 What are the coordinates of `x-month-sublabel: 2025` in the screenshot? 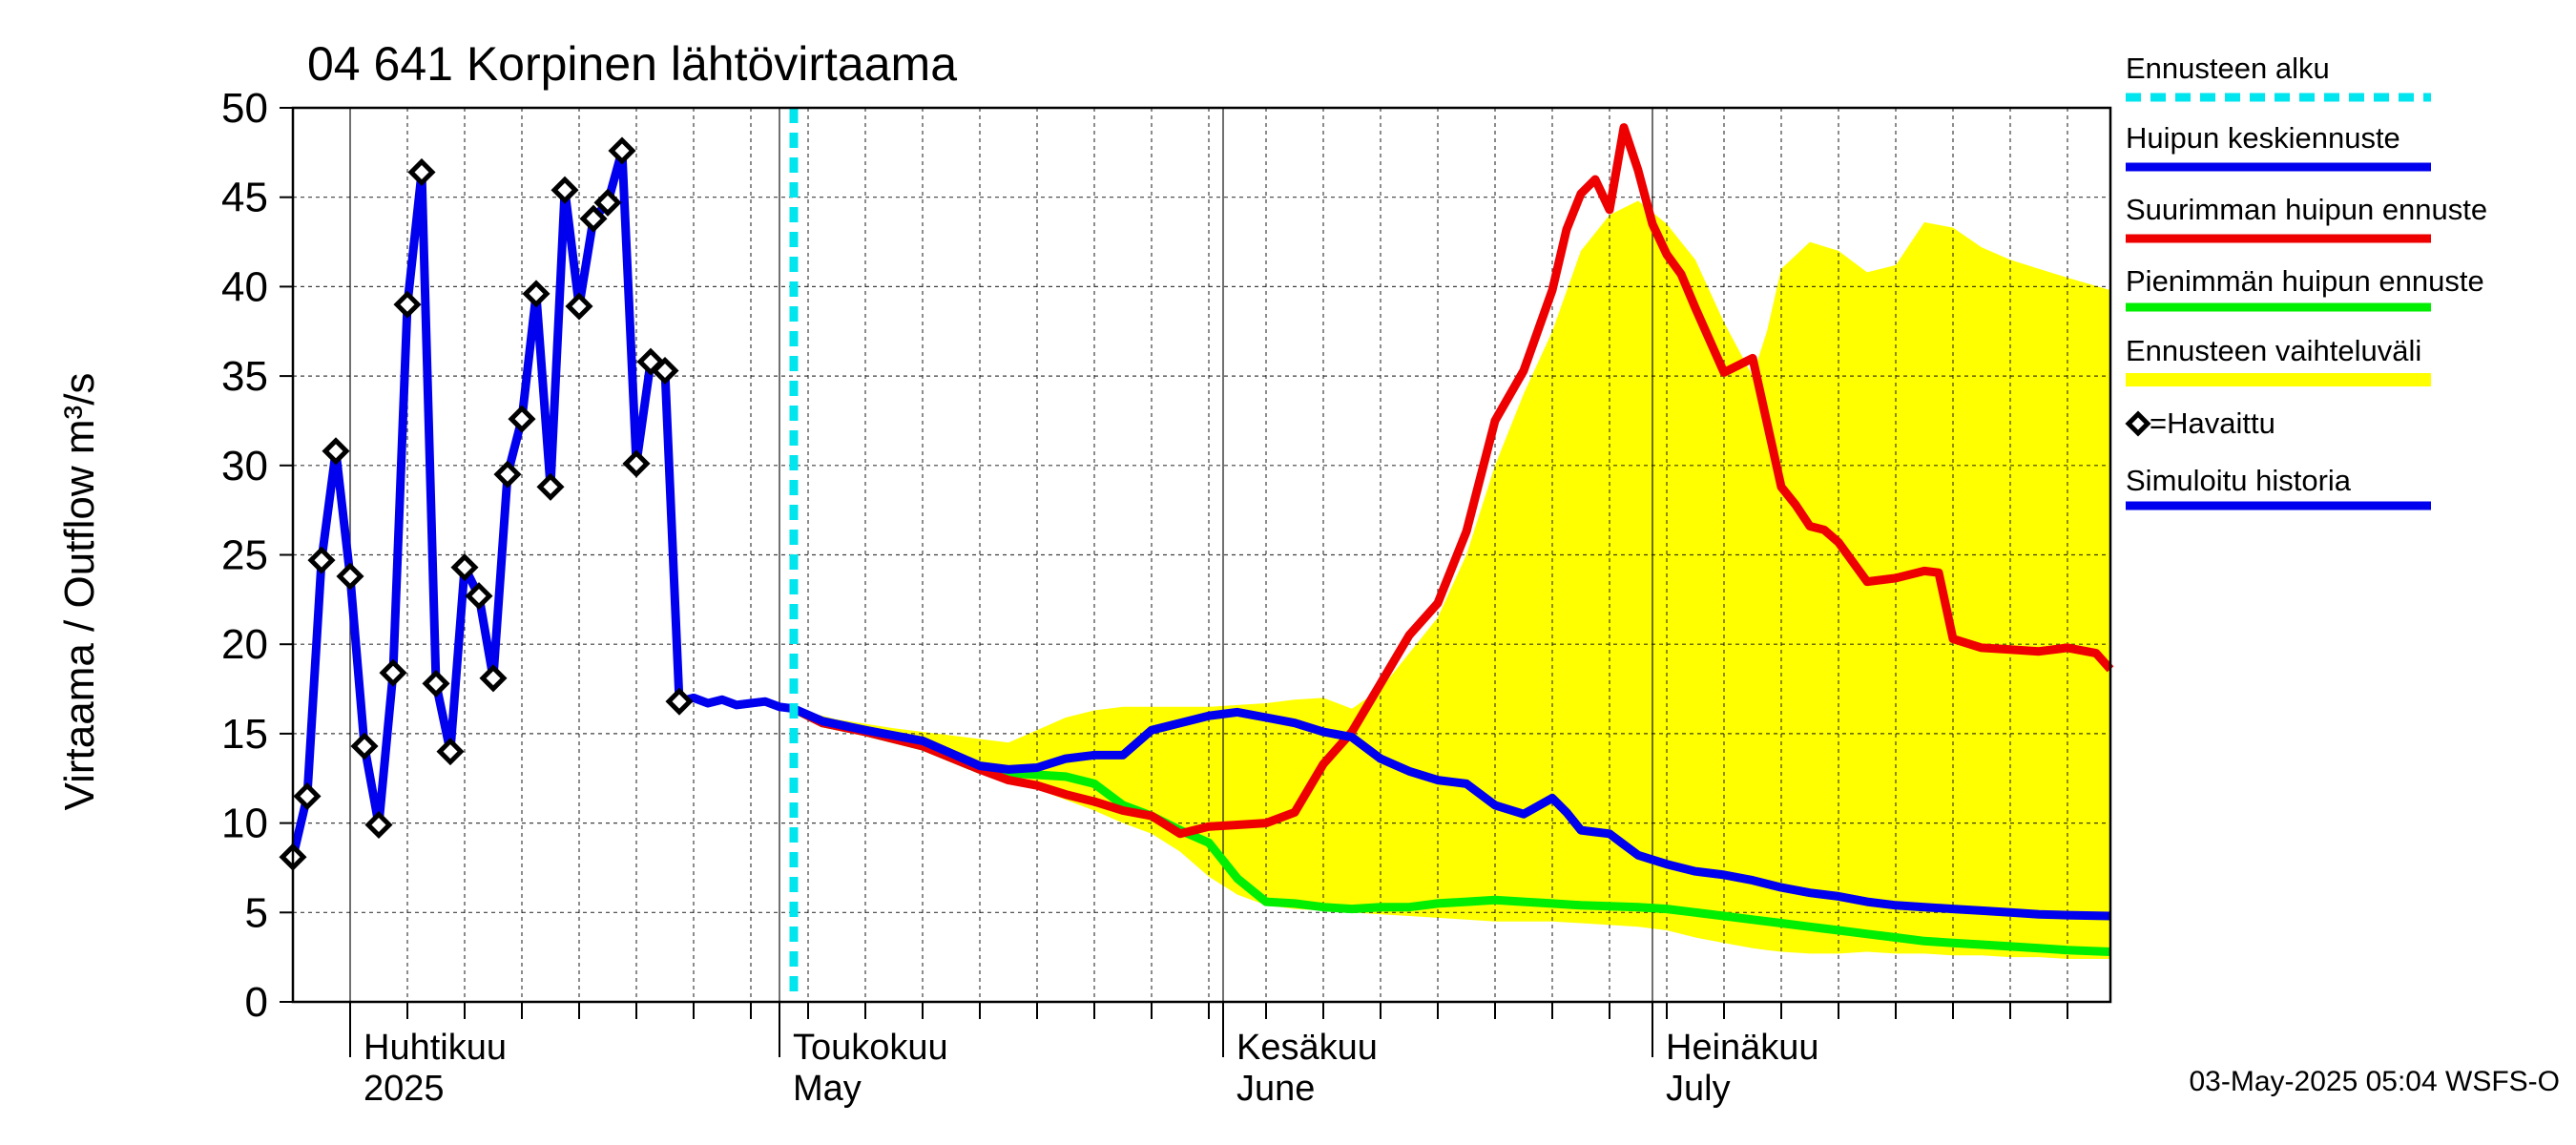 It's located at (404, 1089).